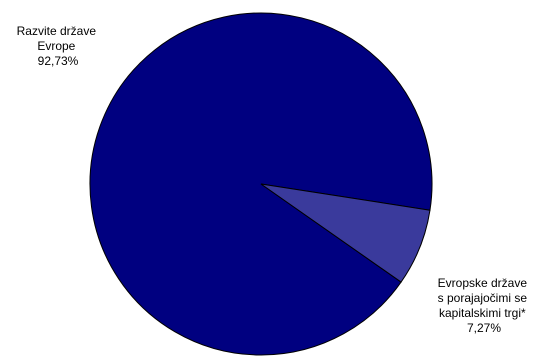 Image resolution: width=541 pixels, height=358 pixels. What do you see at coordinates (483, 298) in the screenshot?
I see `slice-label-emerging-europe-line-2: s porajajočimi se` at bounding box center [483, 298].